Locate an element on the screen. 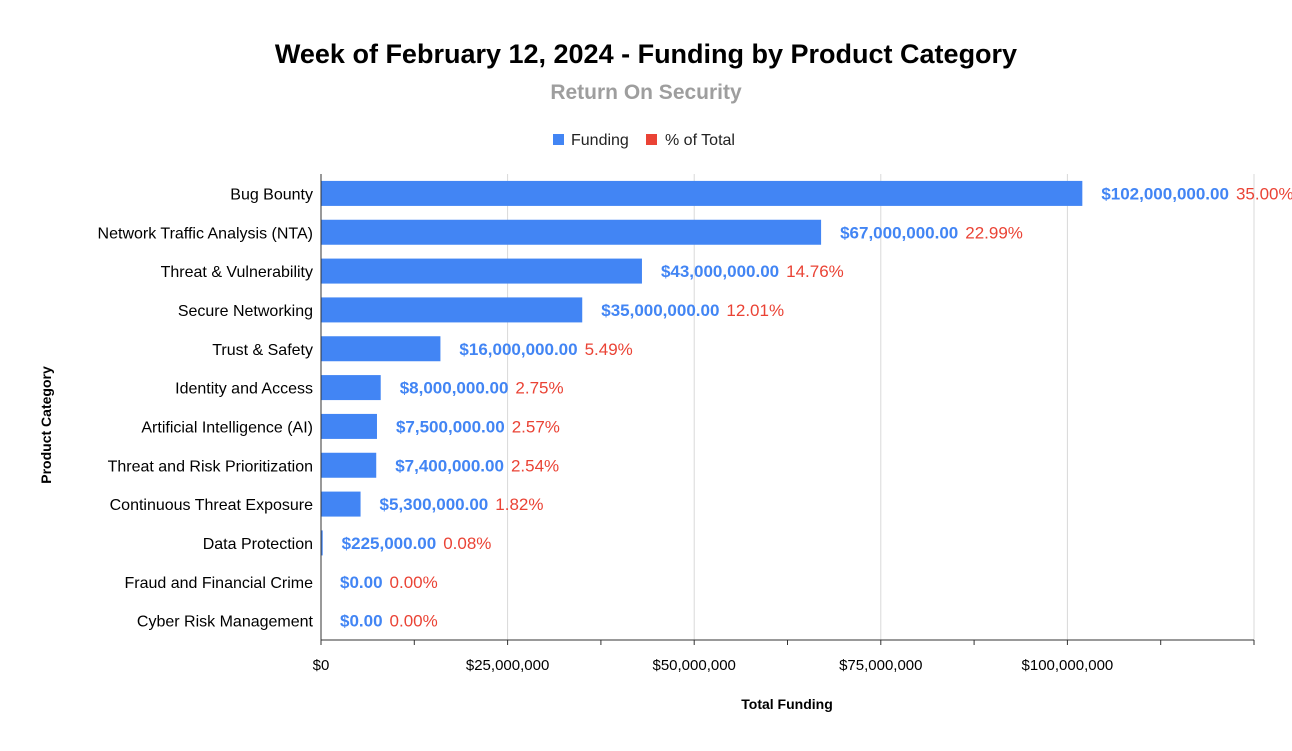  category-label: Trust & Safety is located at coordinates (262, 350).